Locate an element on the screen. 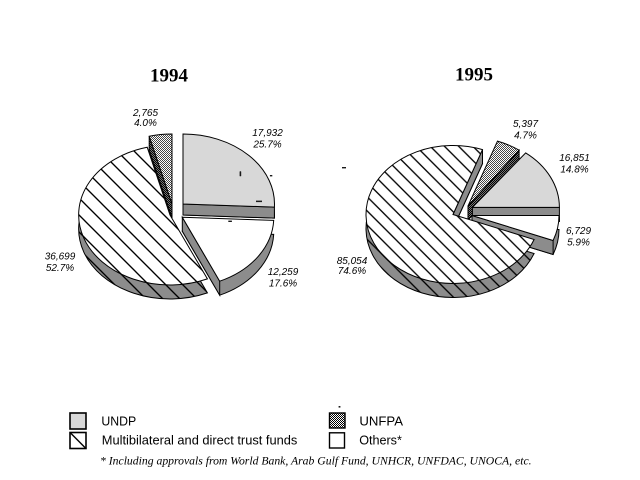 This screenshot has width=640, height=480. svg-text: 1994 is located at coordinates (169, 76).